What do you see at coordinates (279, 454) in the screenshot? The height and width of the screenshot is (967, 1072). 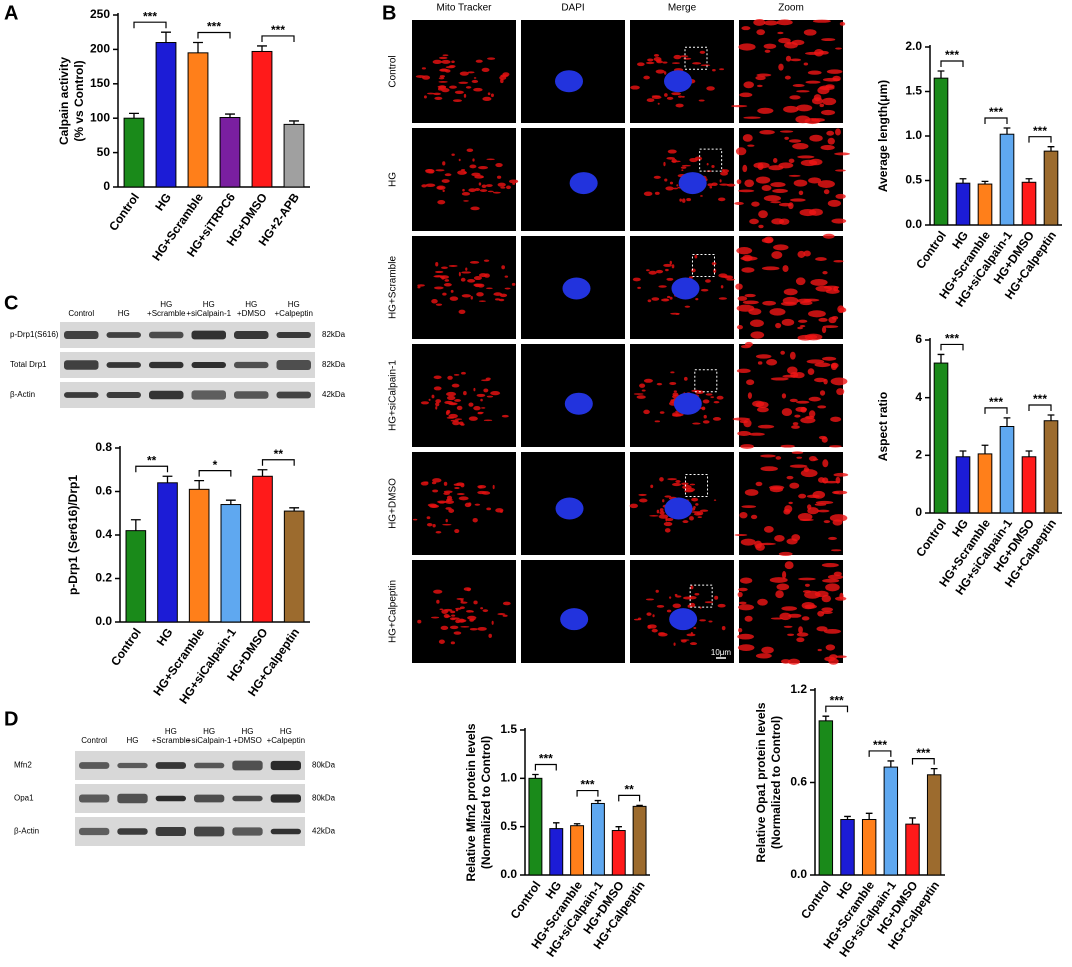 I see `significance-label: **` at bounding box center [279, 454].